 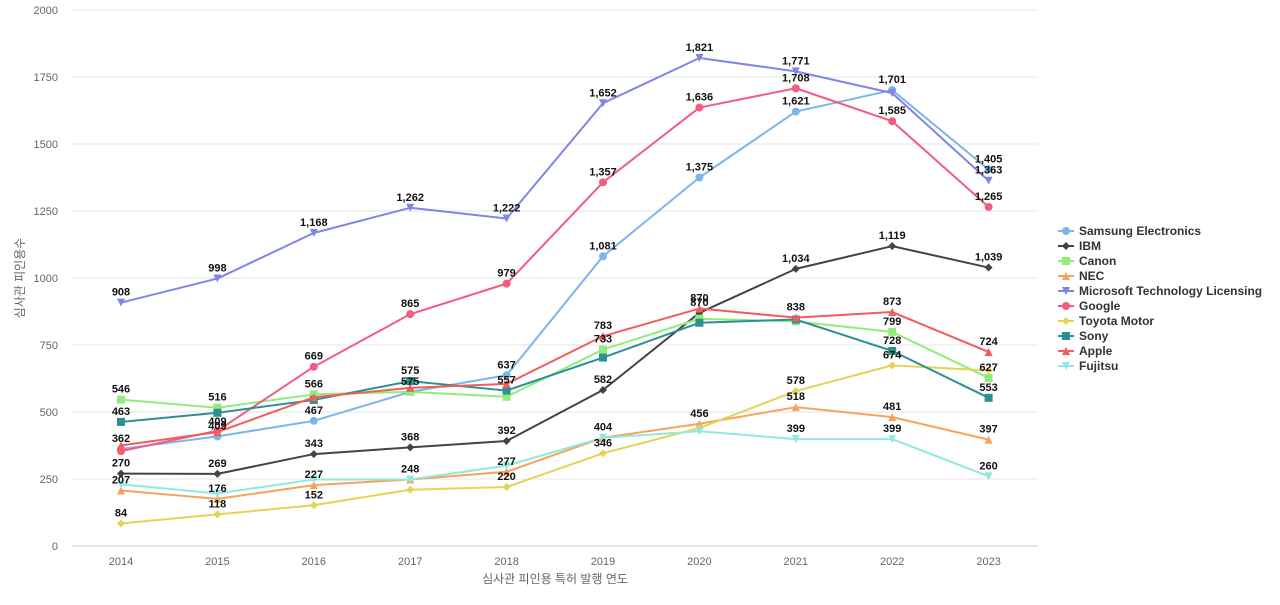 I want to click on legend-item: Sony, so click(x=1083, y=336).